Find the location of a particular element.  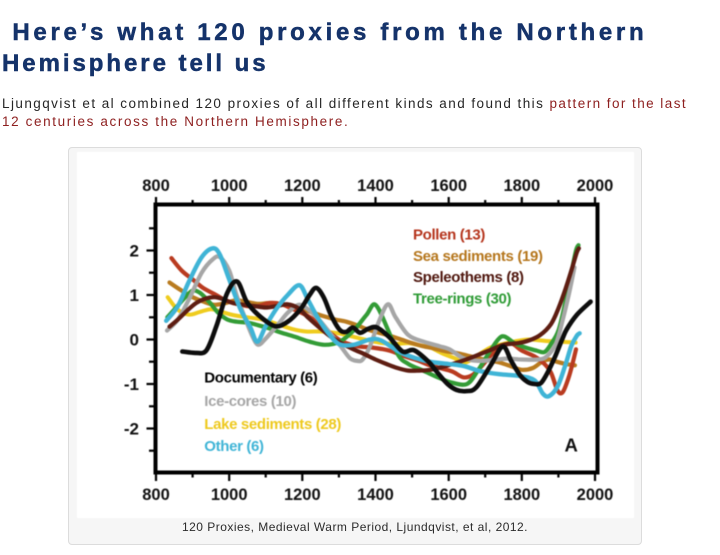

svg-text: -1 is located at coordinates (131, 384).